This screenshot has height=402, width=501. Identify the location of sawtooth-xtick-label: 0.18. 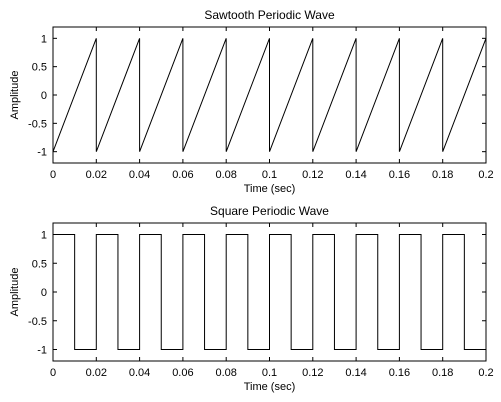
(442, 175).